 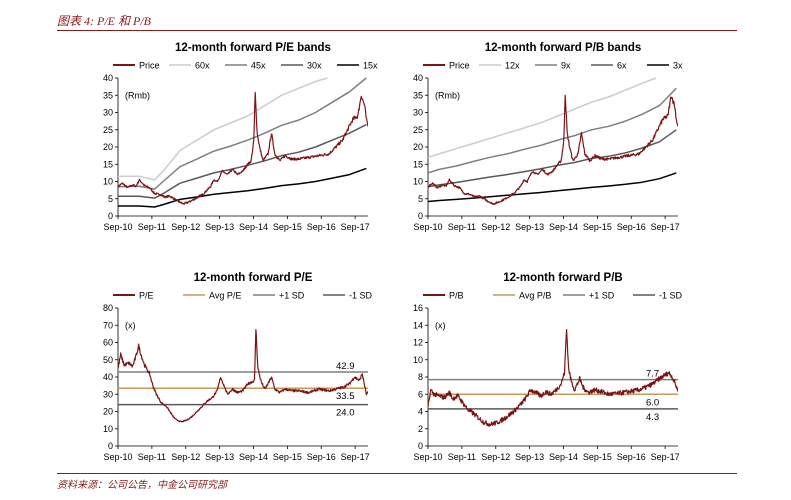 What do you see at coordinates (535, 296) in the screenshot?
I see `legend-label-avg-p-b: Avg P/B` at bounding box center [535, 296].